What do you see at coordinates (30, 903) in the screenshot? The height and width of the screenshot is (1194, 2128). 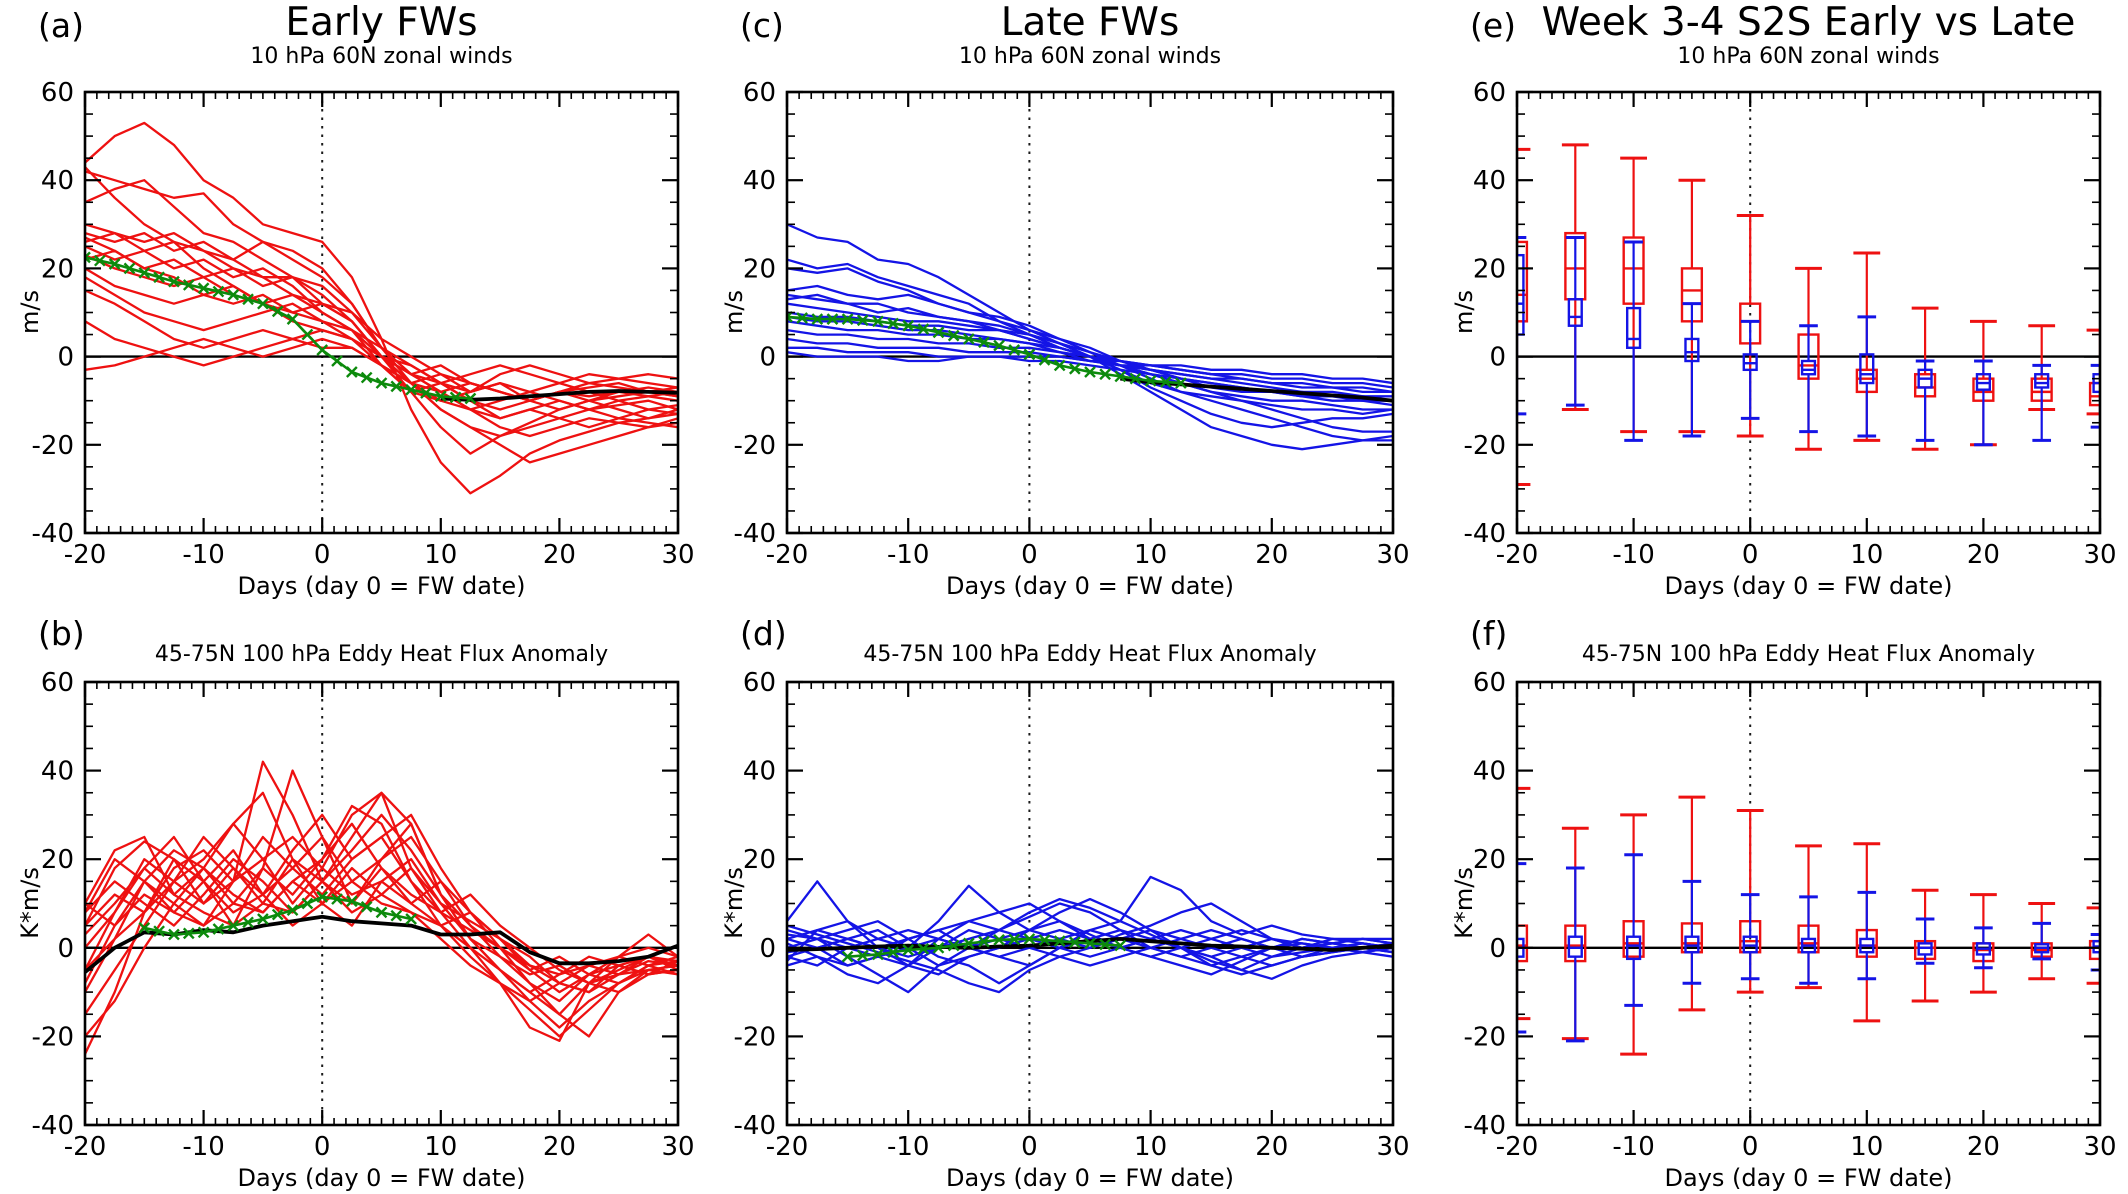 I see `panel-b-ylabel: K*m/s` at bounding box center [30, 903].